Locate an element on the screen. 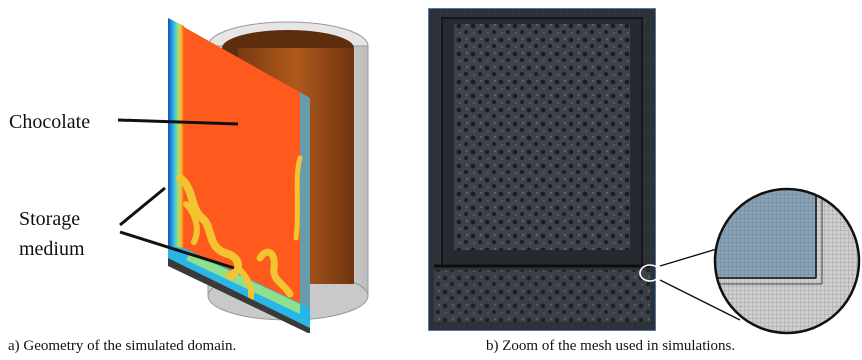 The image size is (862, 360). storage-medium-label-line1: Storage is located at coordinates (50, 219).